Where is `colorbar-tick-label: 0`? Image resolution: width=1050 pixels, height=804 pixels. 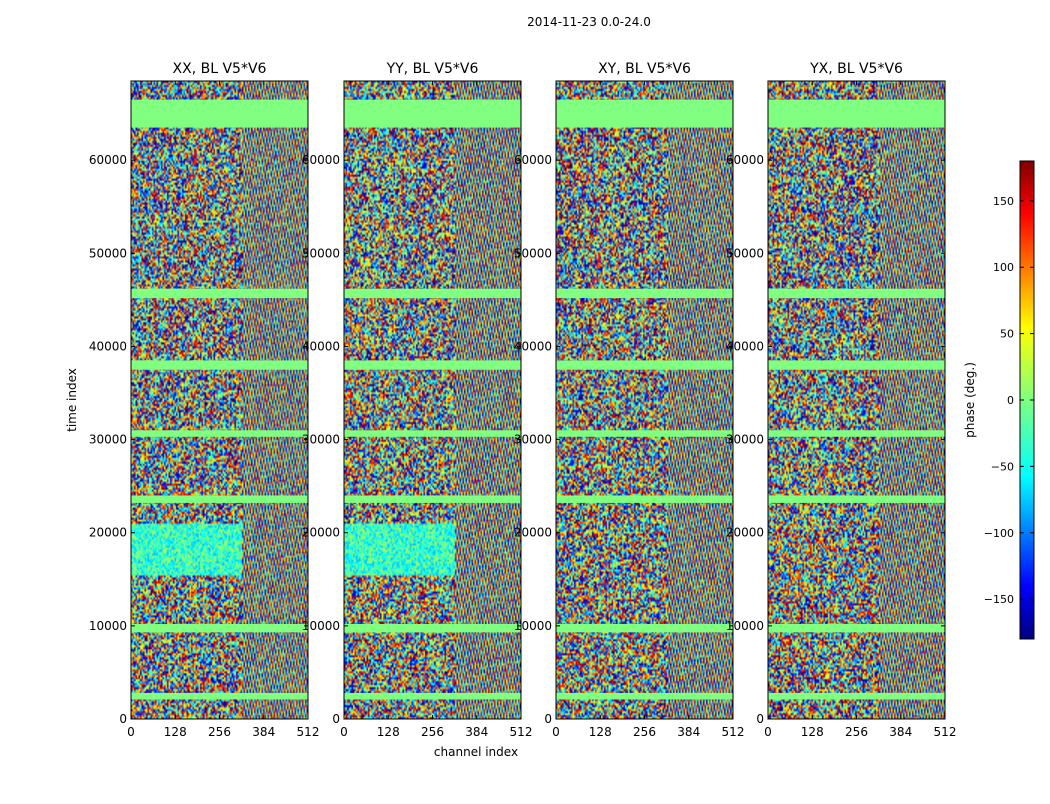
colorbar-tick-label: 0 is located at coordinates (1010, 400).